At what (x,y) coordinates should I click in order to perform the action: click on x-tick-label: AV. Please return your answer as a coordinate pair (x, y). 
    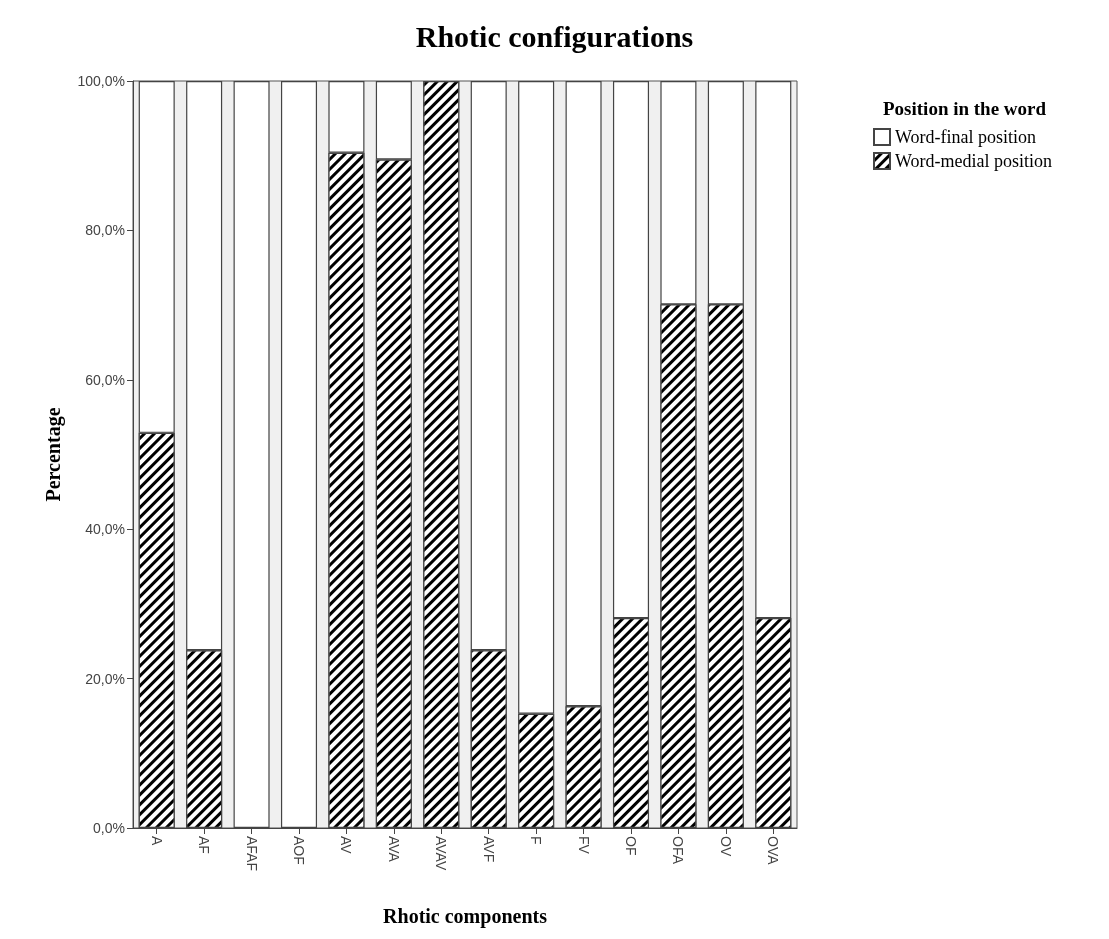
    Looking at the image, I should click on (346, 845).